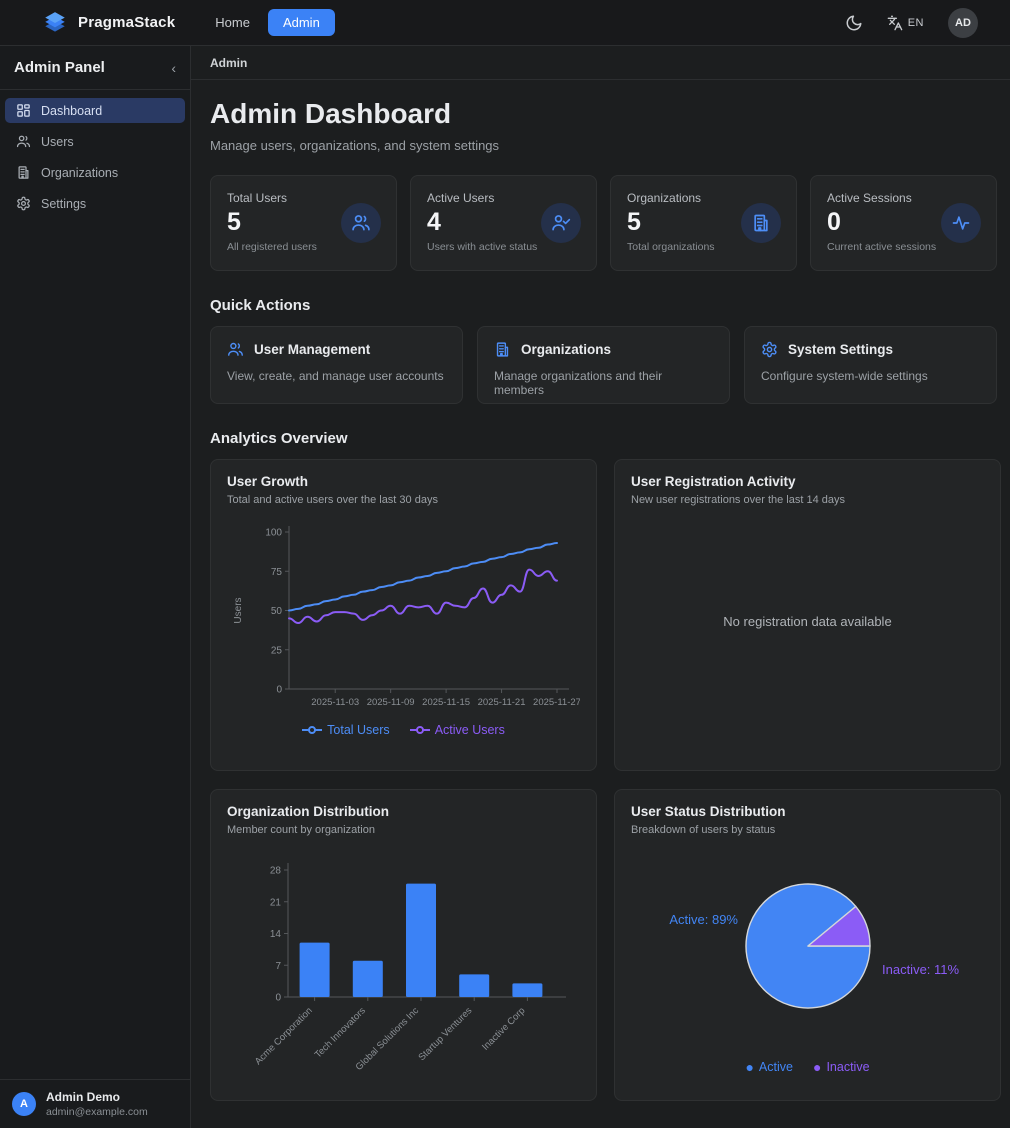 This screenshot has height=1128, width=1010. I want to click on nav-link-admin: Admin, so click(301, 22).